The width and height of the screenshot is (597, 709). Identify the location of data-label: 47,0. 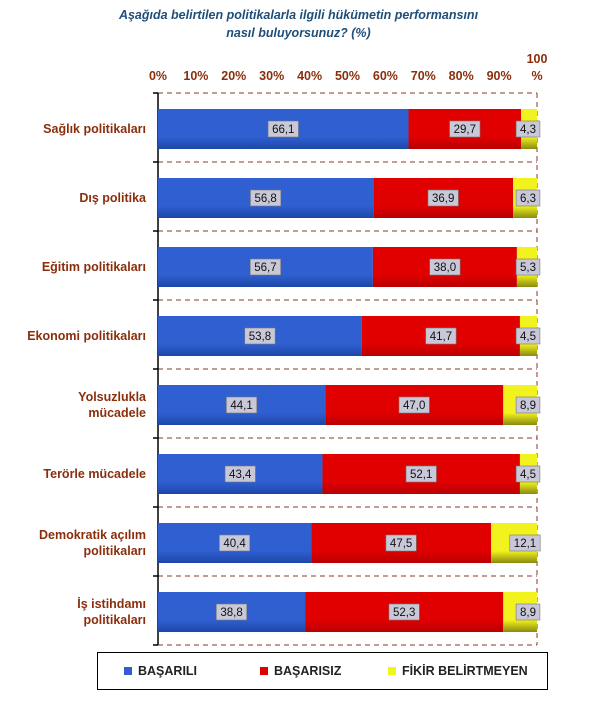
(414, 406).